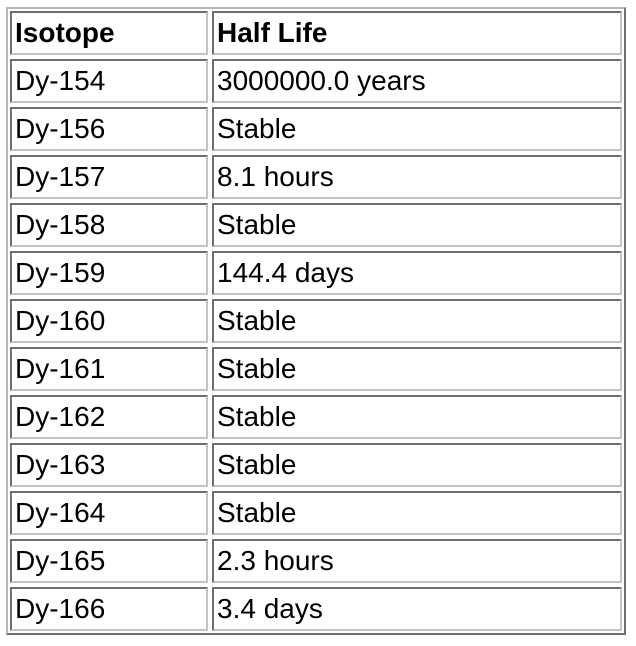 Image resolution: width=636 pixels, height=646 pixels. What do you see at coordinates (109, 81) in the screenshot?
I see `isotope-cell: Dy-154` at bounding box center [109, 81].